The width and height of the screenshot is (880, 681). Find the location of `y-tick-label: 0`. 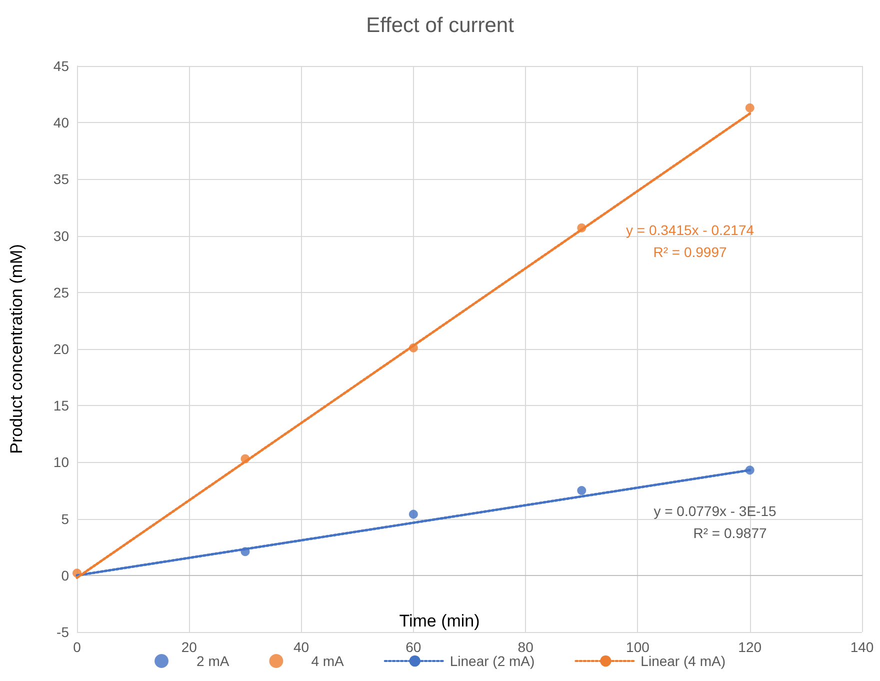

y-tick-label: 0 is located at coordinates (65, 575).